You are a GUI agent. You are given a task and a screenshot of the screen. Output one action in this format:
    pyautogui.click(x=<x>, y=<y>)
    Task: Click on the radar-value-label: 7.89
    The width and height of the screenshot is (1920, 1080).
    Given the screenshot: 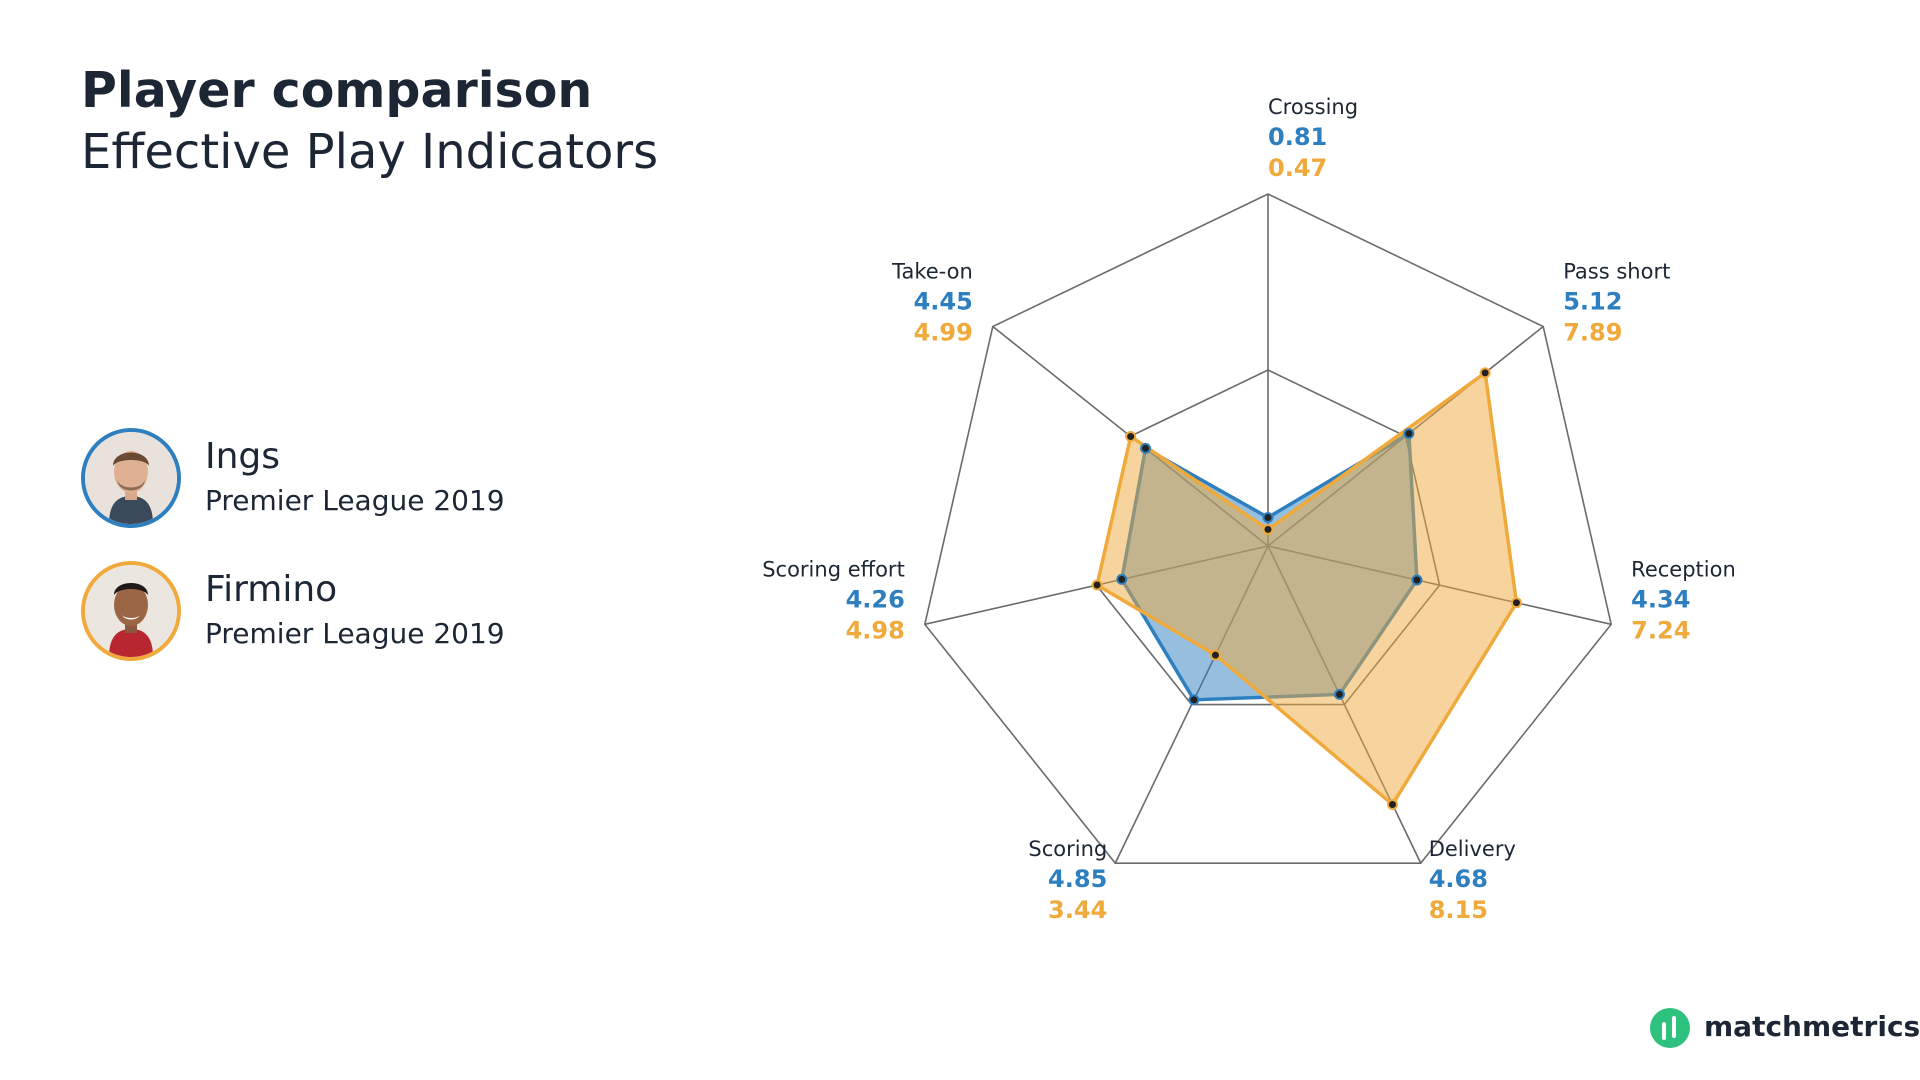 What is the action you would take?
    pyautogui.click(x=1592, y=333)
    